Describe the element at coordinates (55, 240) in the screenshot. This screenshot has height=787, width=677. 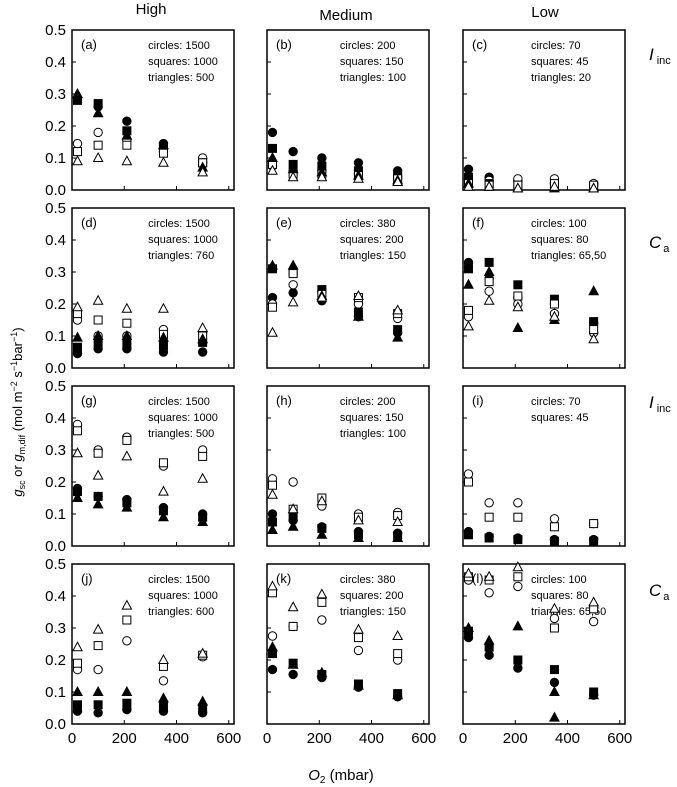
I see `y-tick-label: 0.4` at that location.